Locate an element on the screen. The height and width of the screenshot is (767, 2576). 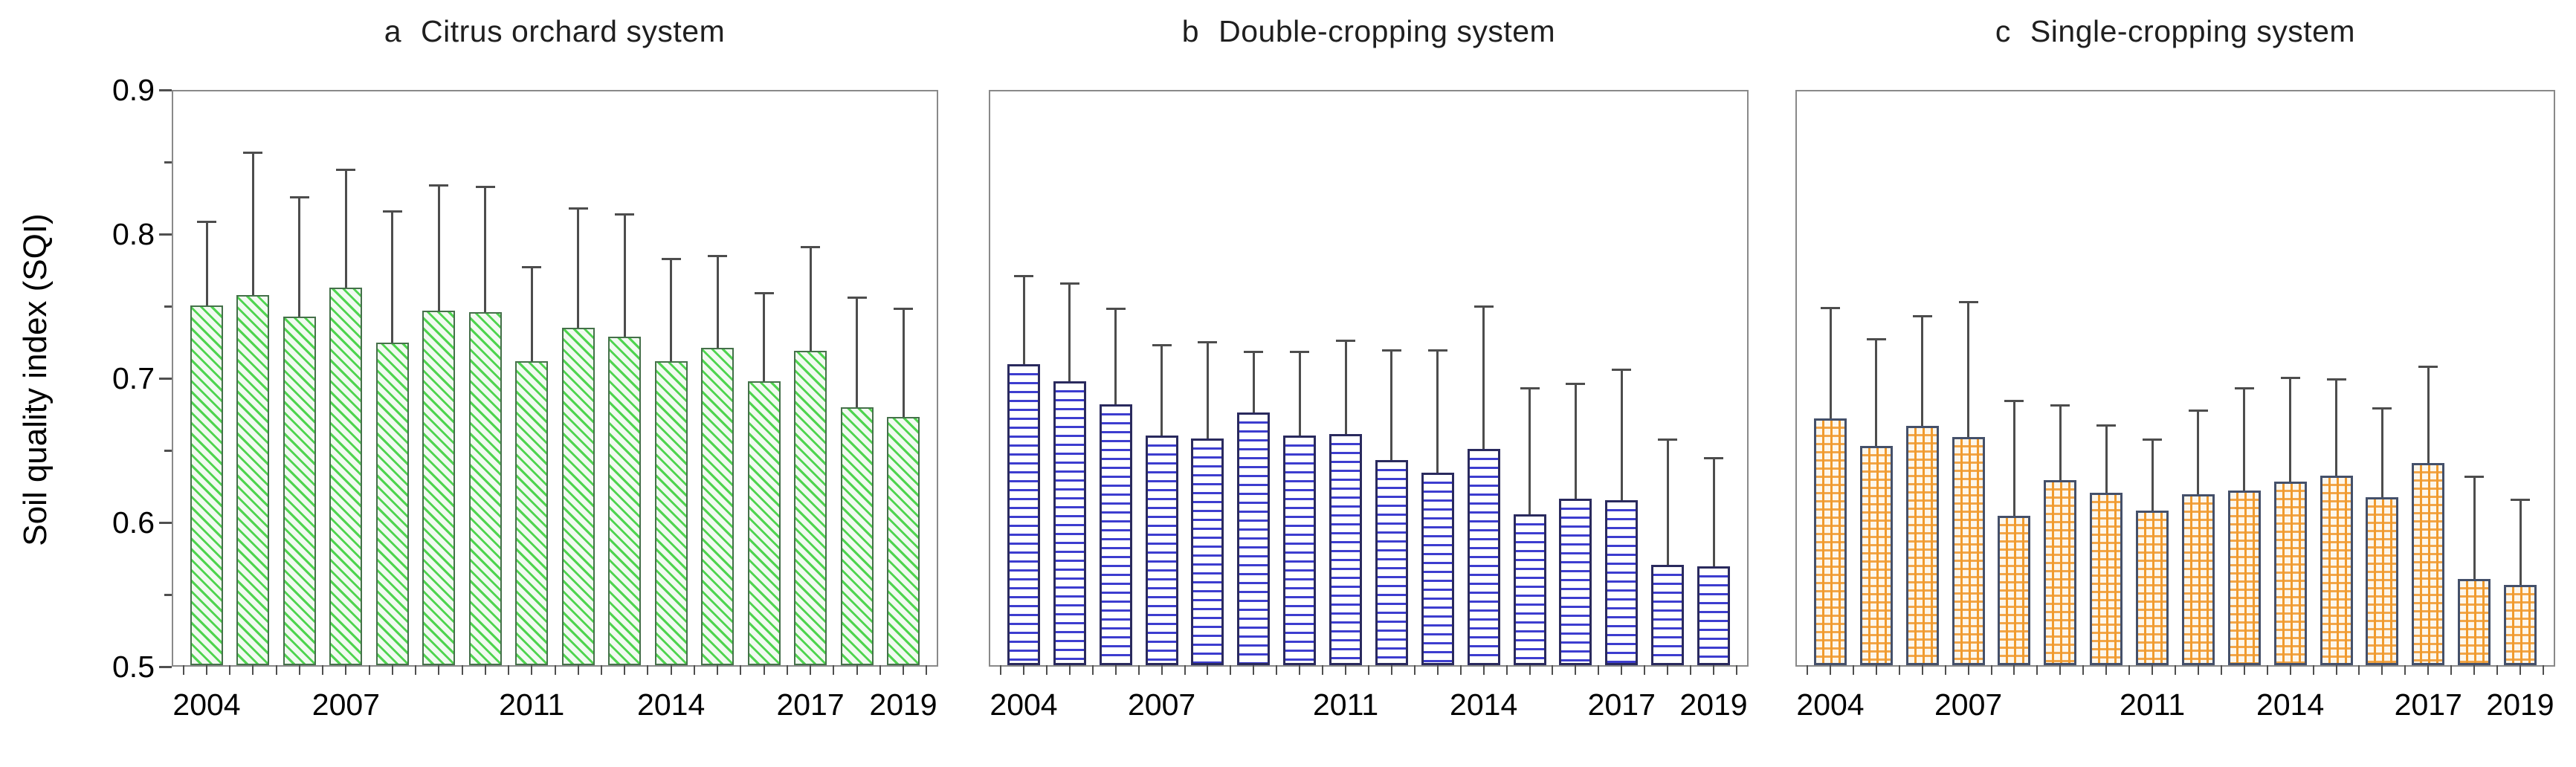
error-bar-b-2019 is located at coordinates (1713, 511).